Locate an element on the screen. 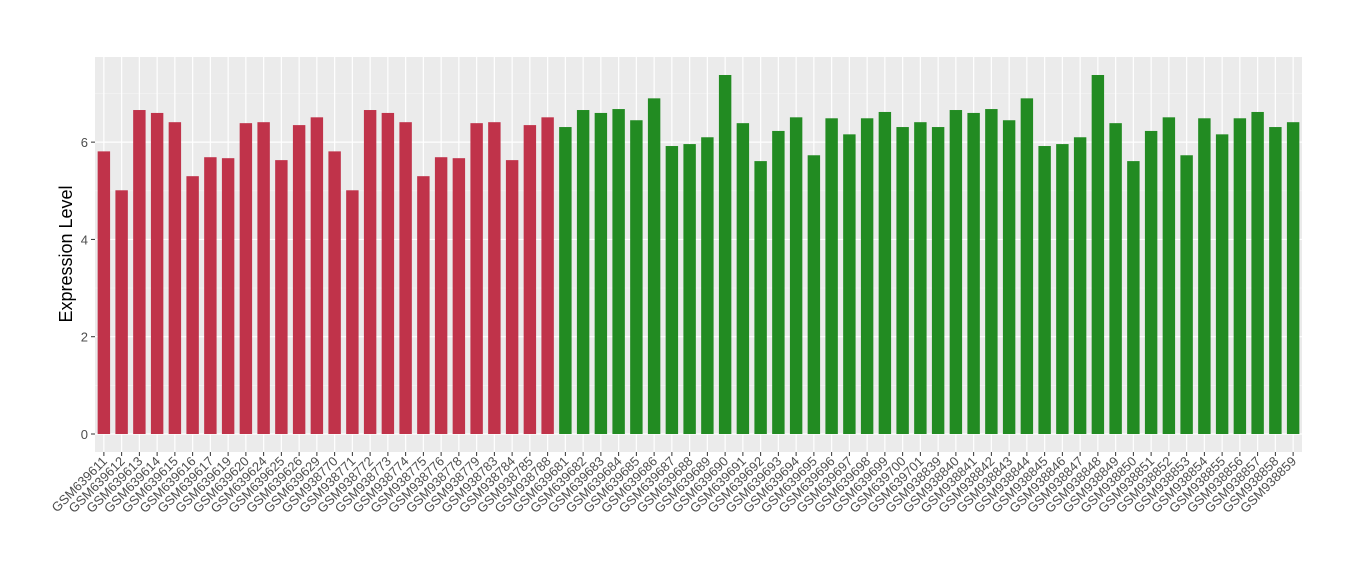 The image size is (1360, 580). y-tick-label: 4 is located at coordinates (84, 239).